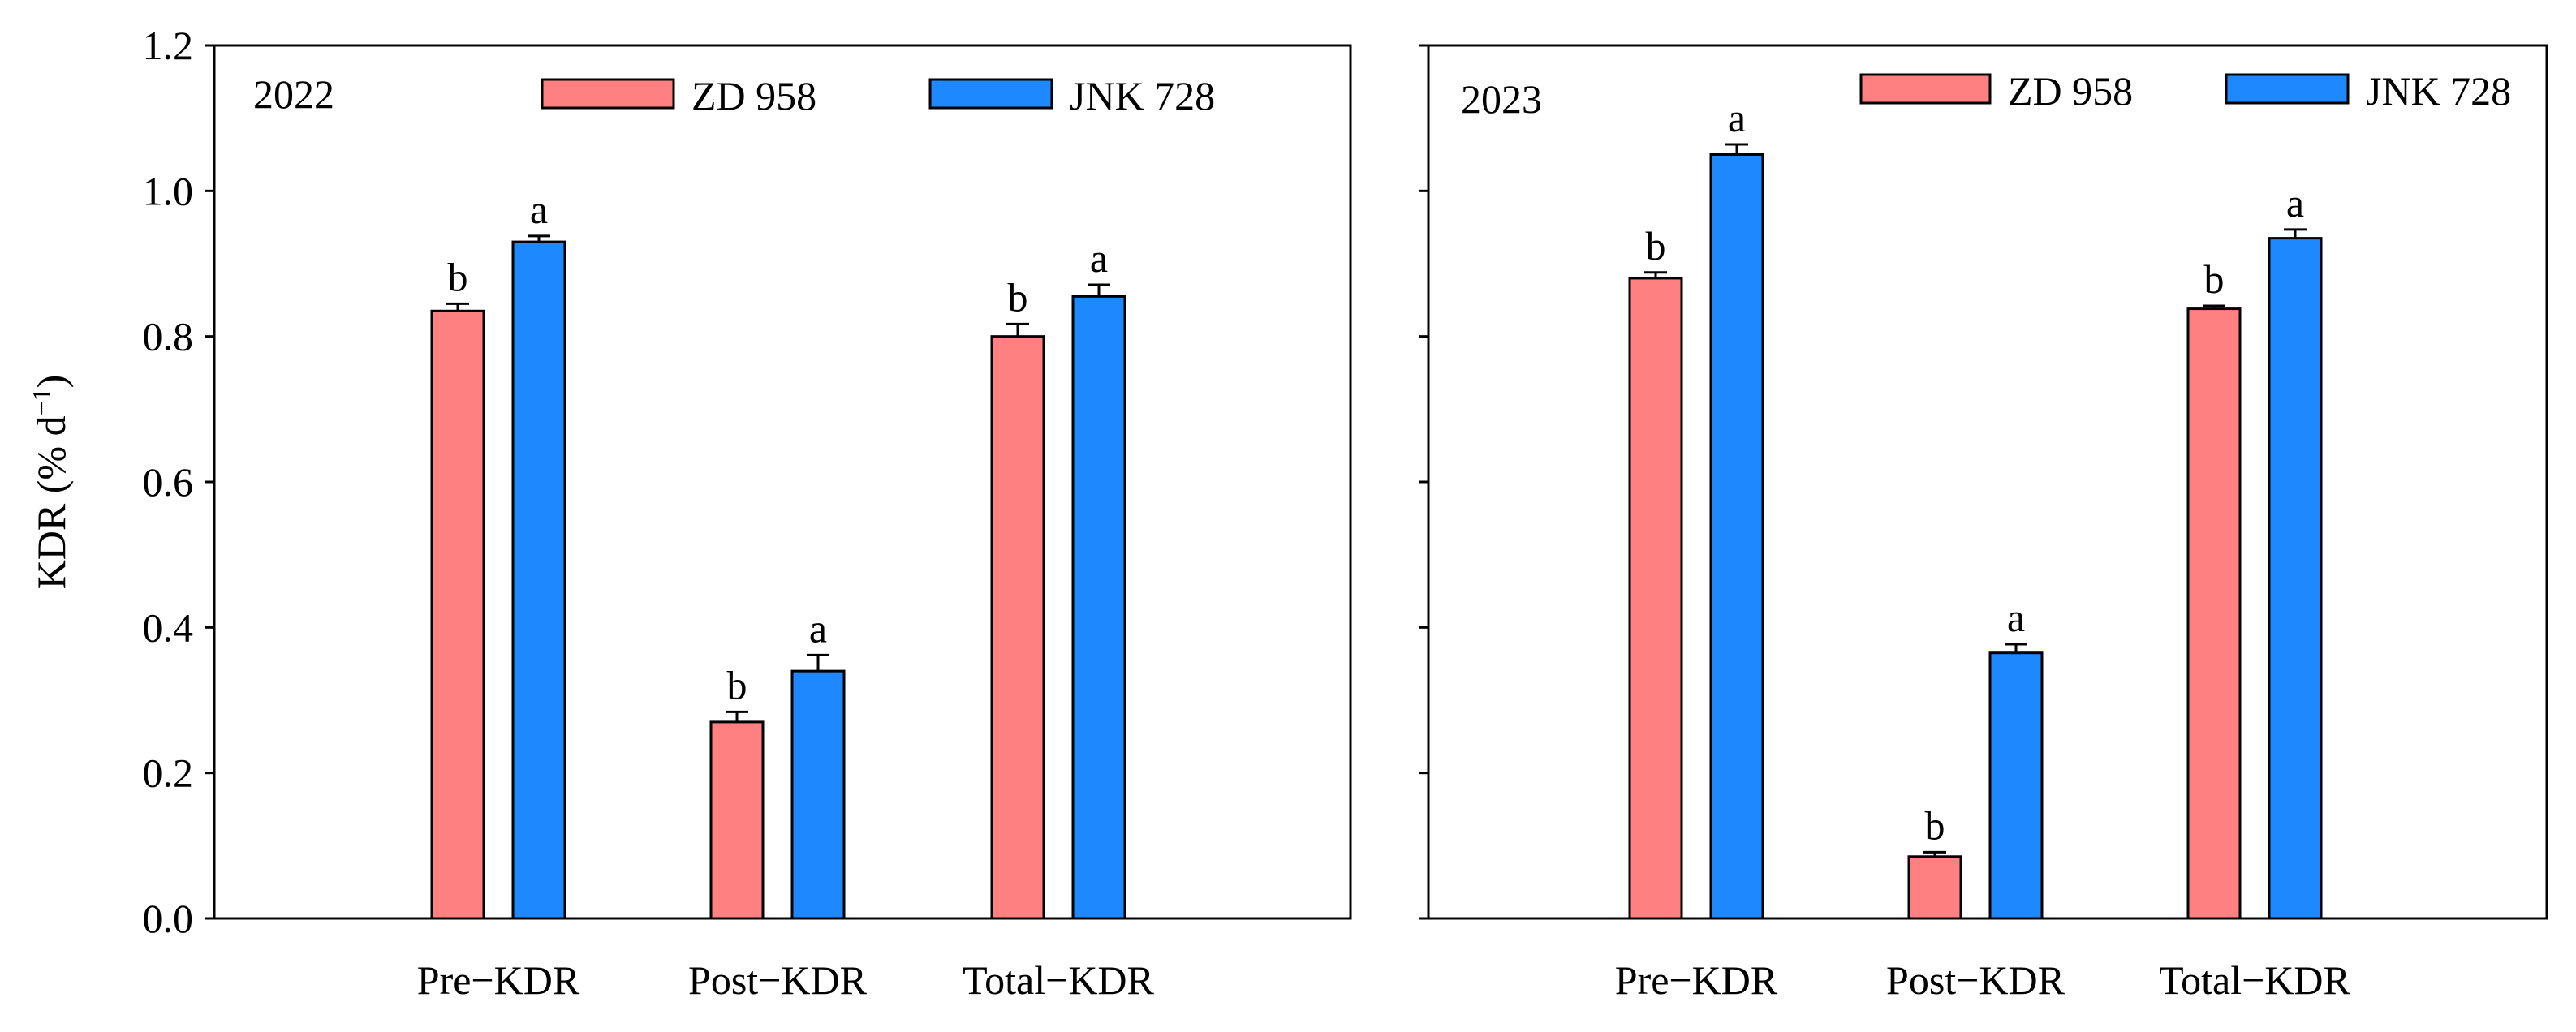 The width and height of the screenshot is (2576, 1032). What do you see at coordinates (169, 336) in the screenshot?
I see `y-tick-label: 0.8` at bounding box center [169, 336].